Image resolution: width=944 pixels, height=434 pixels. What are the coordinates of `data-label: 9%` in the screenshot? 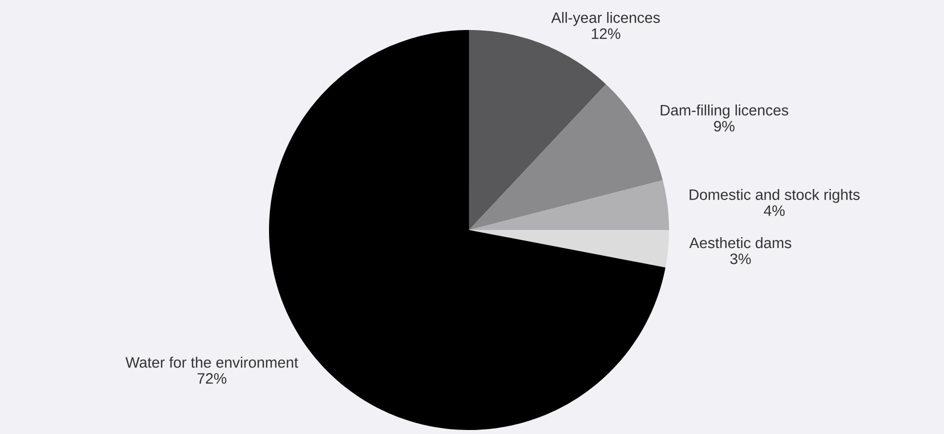 It's located at (724, 126).